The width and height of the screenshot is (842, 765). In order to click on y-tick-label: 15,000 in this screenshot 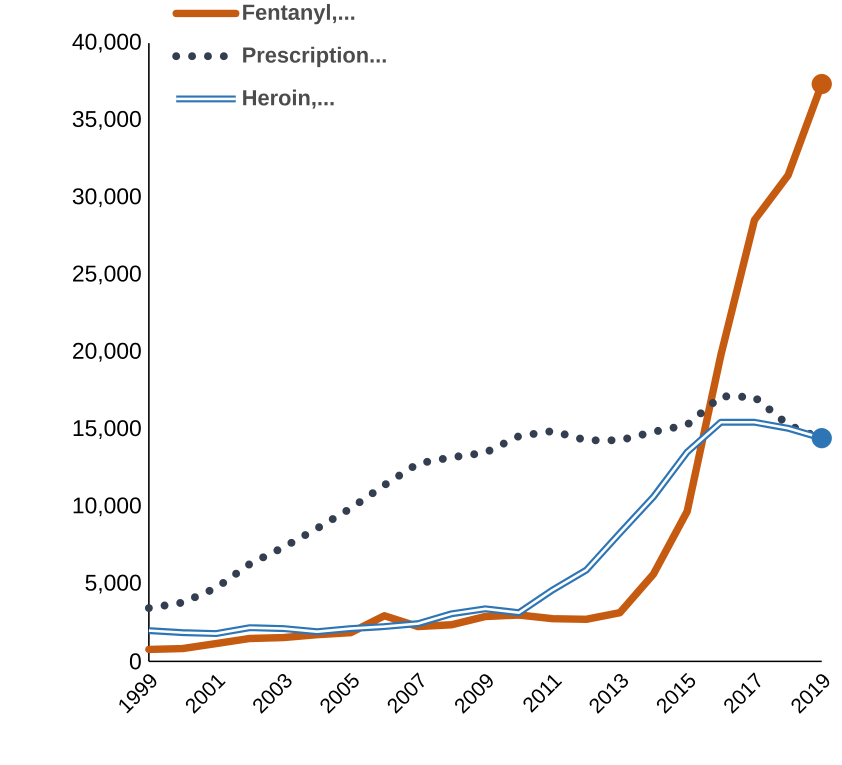, I will do `click(107, 430)`.